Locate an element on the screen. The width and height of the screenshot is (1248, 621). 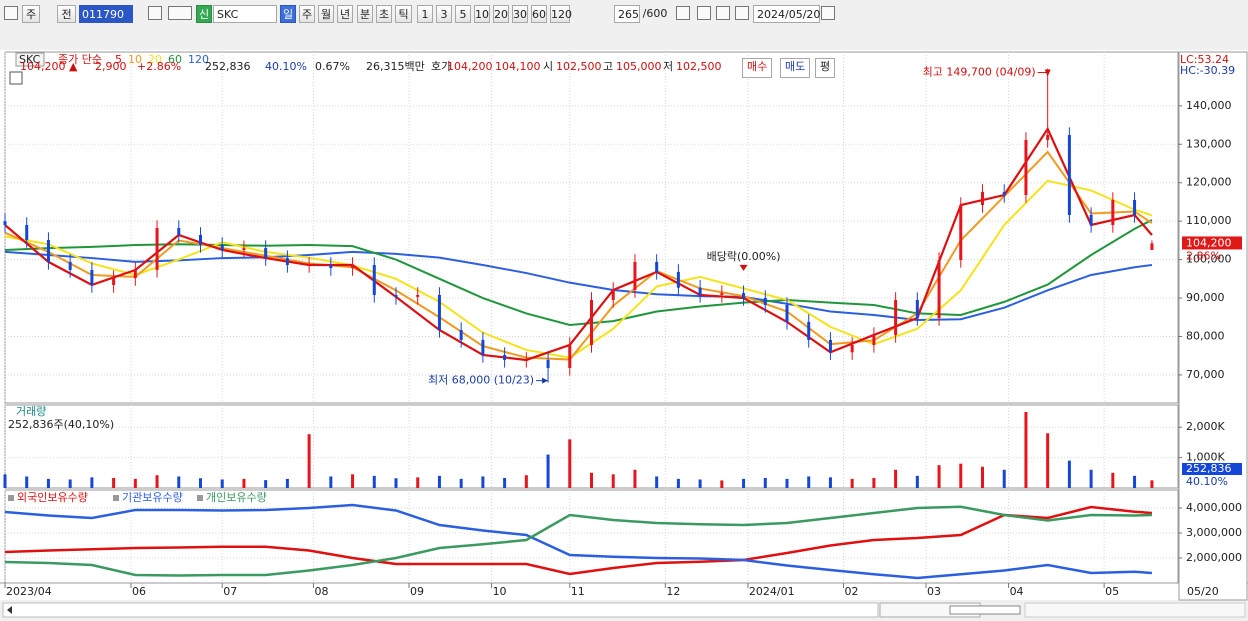
toolbar-button: 30 is located at coordinates (520, 14).